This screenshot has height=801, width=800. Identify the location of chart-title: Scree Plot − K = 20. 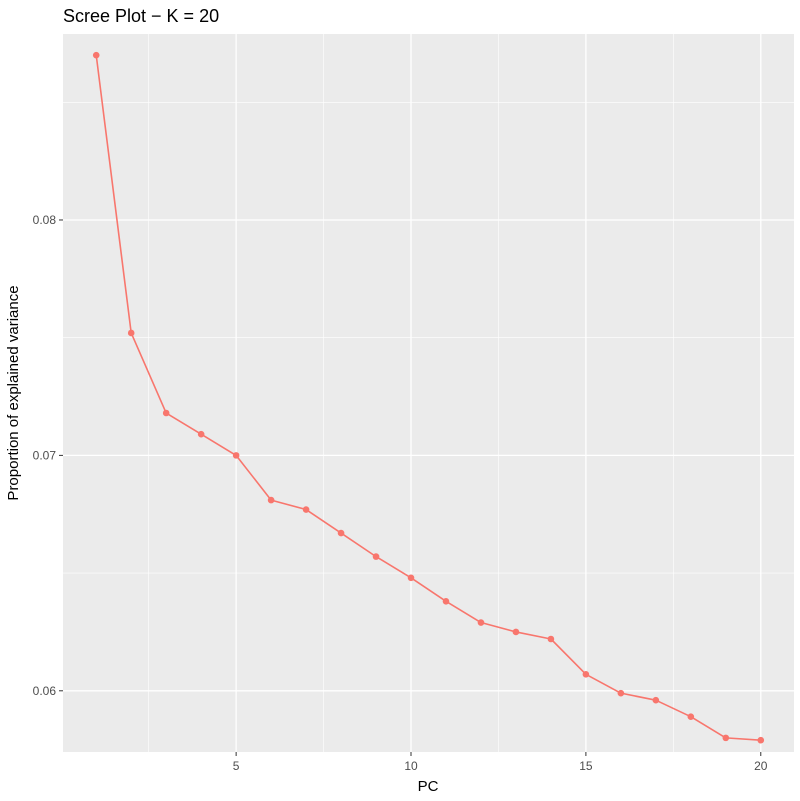
(141, 16).